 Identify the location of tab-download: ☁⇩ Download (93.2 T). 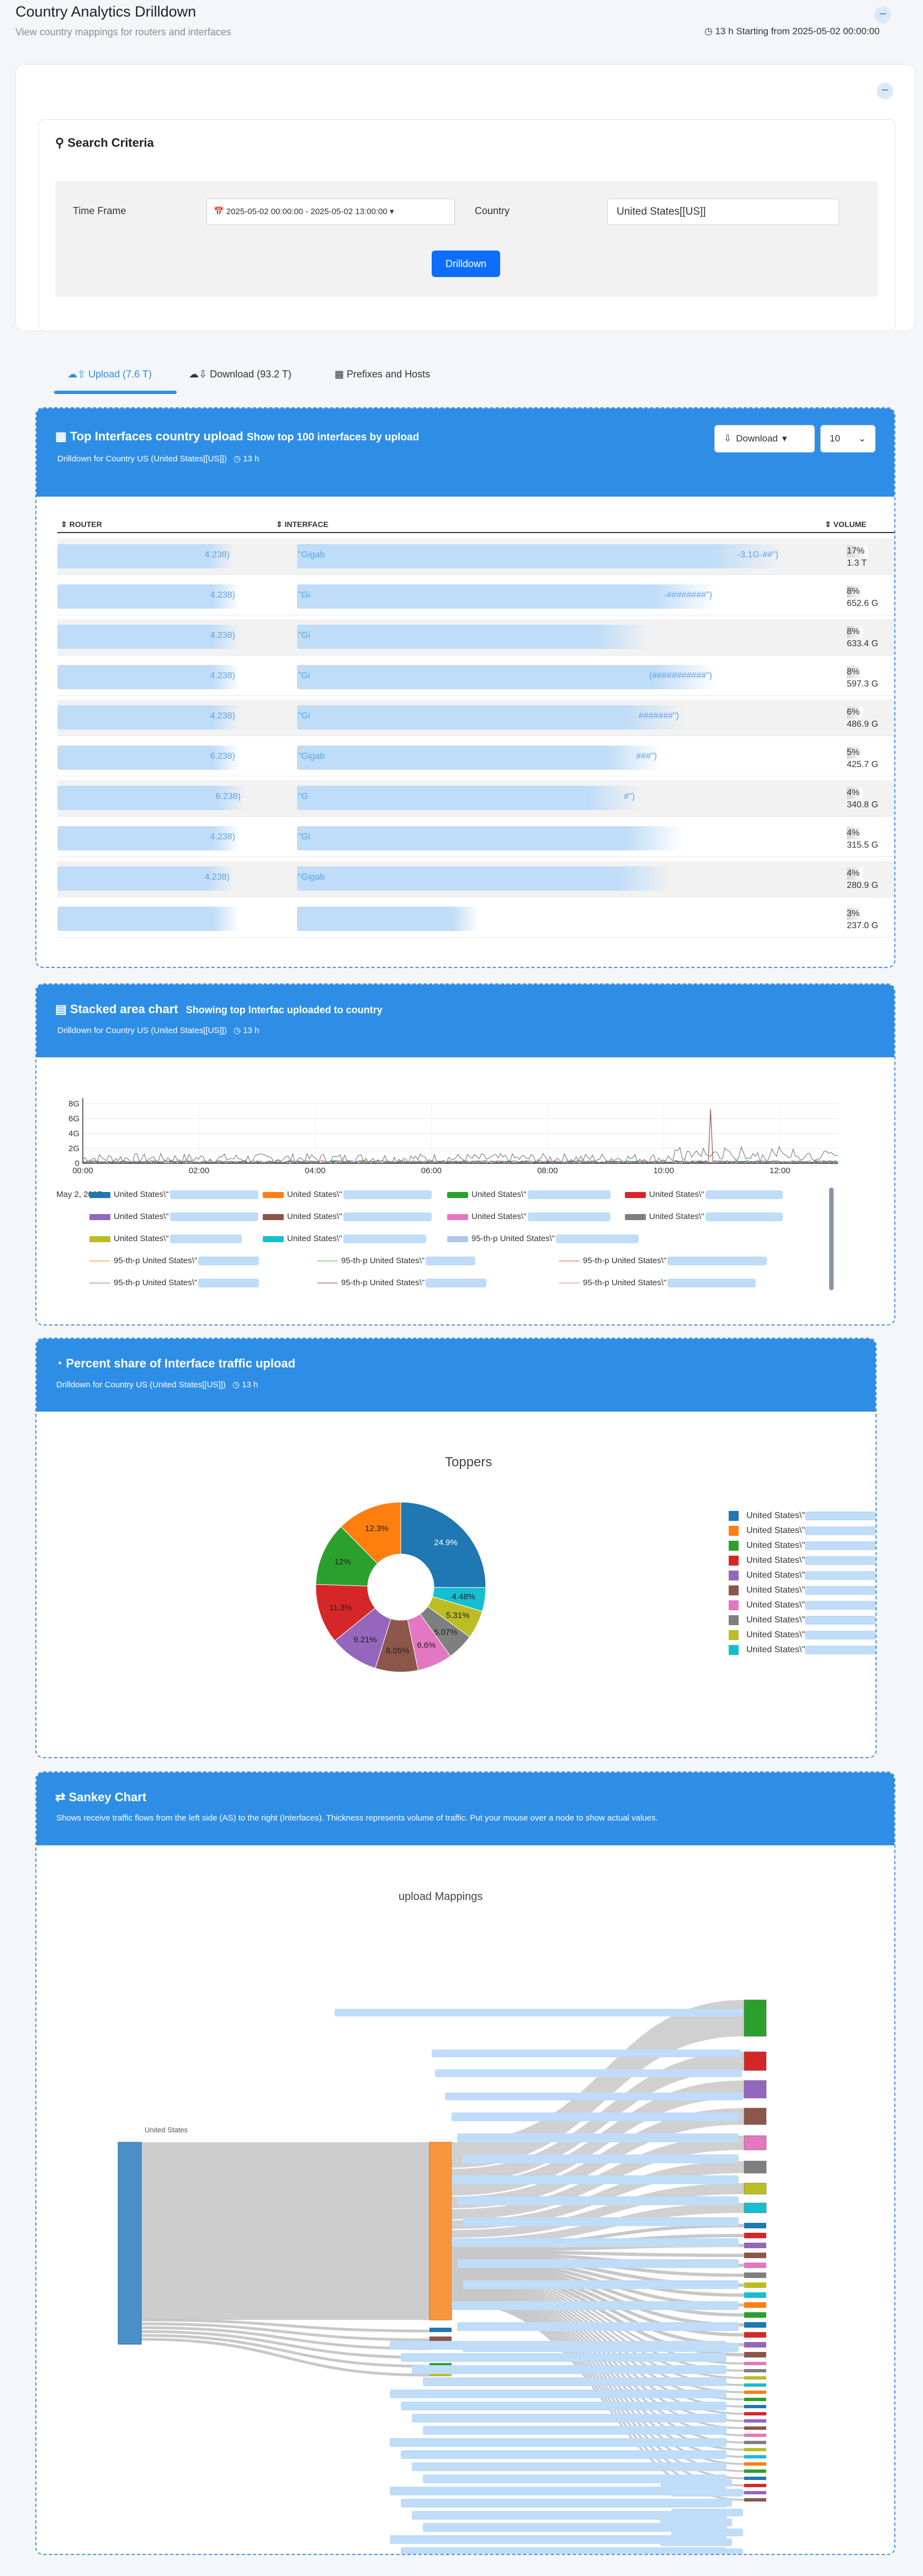
(240, 374).